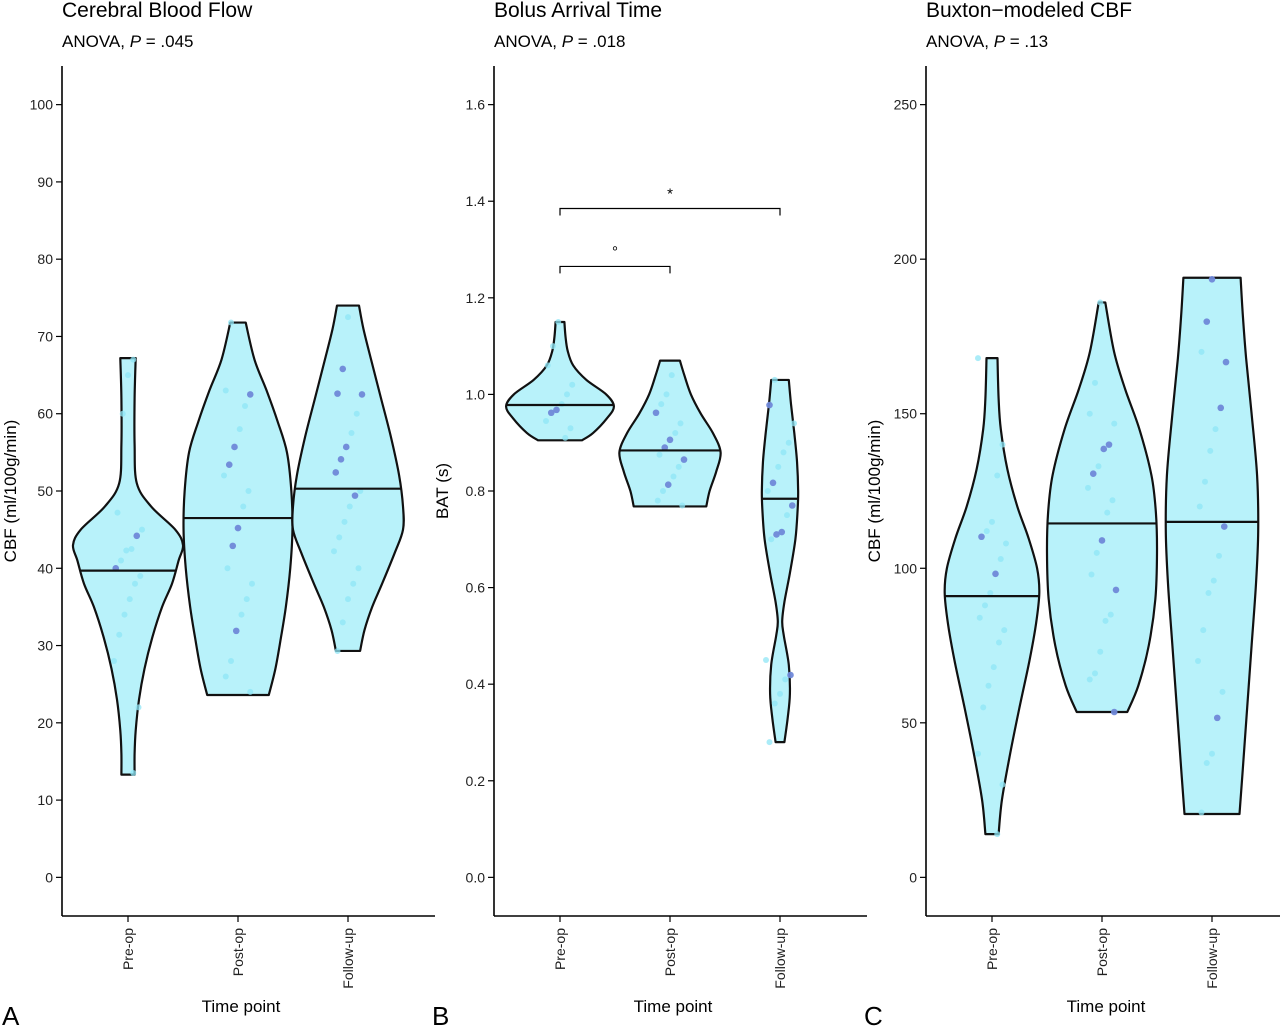 The height and width of the screenshot is (1027, 1280). What do you see at coordinates (10, 491) in the screenshot?
I see `panel-a-y-axis-title: CBF (ml/100g/min)` at bounding box center [10, 491].